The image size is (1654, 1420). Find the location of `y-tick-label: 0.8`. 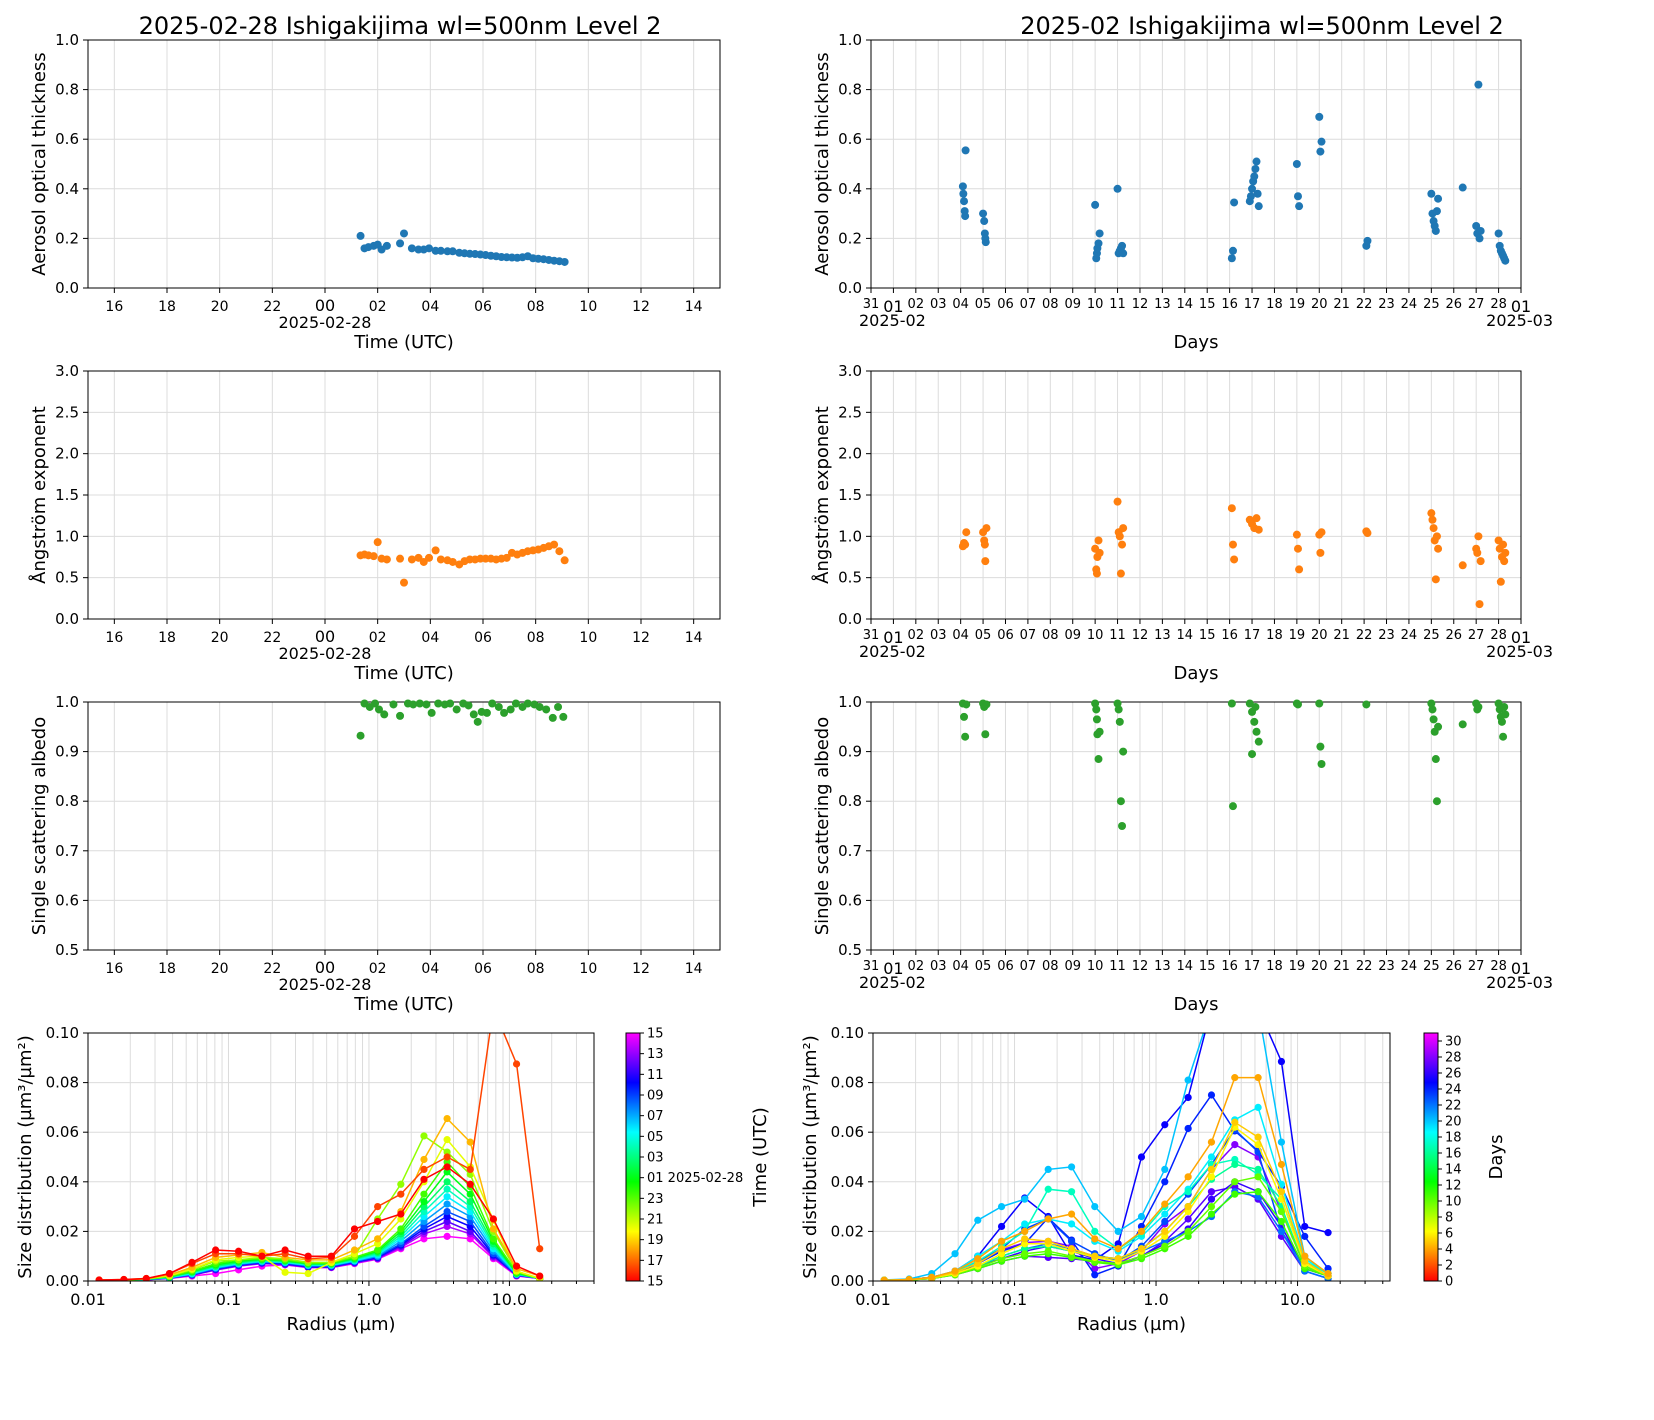

y-tick-label: 0.8 is located at coordinates (67, 90).